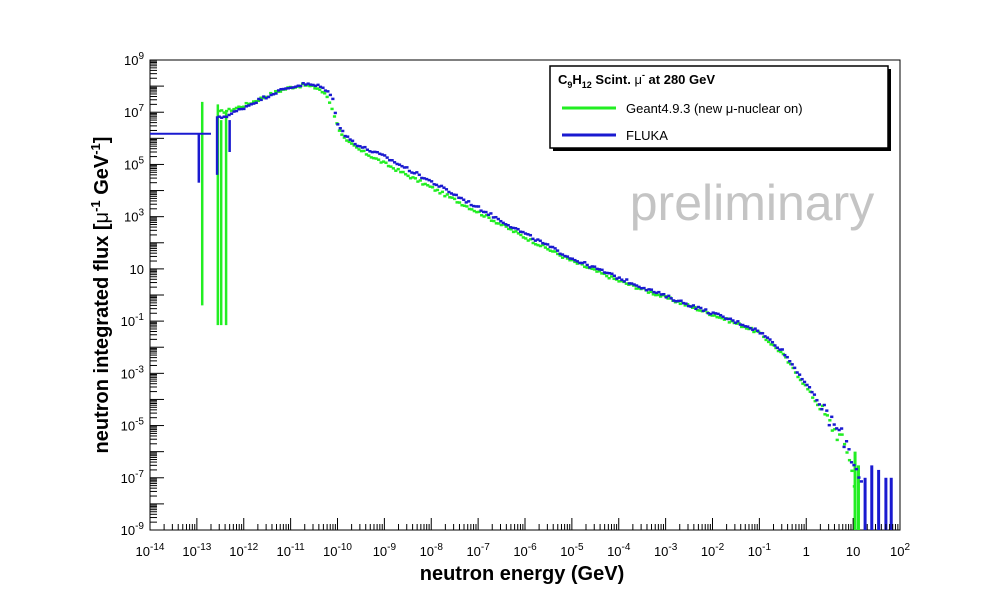  What do you see at coordinates (139, 526) in the screenshot?
I see `y-tick-label-exponent: -9` at bounding box center [139, 526].